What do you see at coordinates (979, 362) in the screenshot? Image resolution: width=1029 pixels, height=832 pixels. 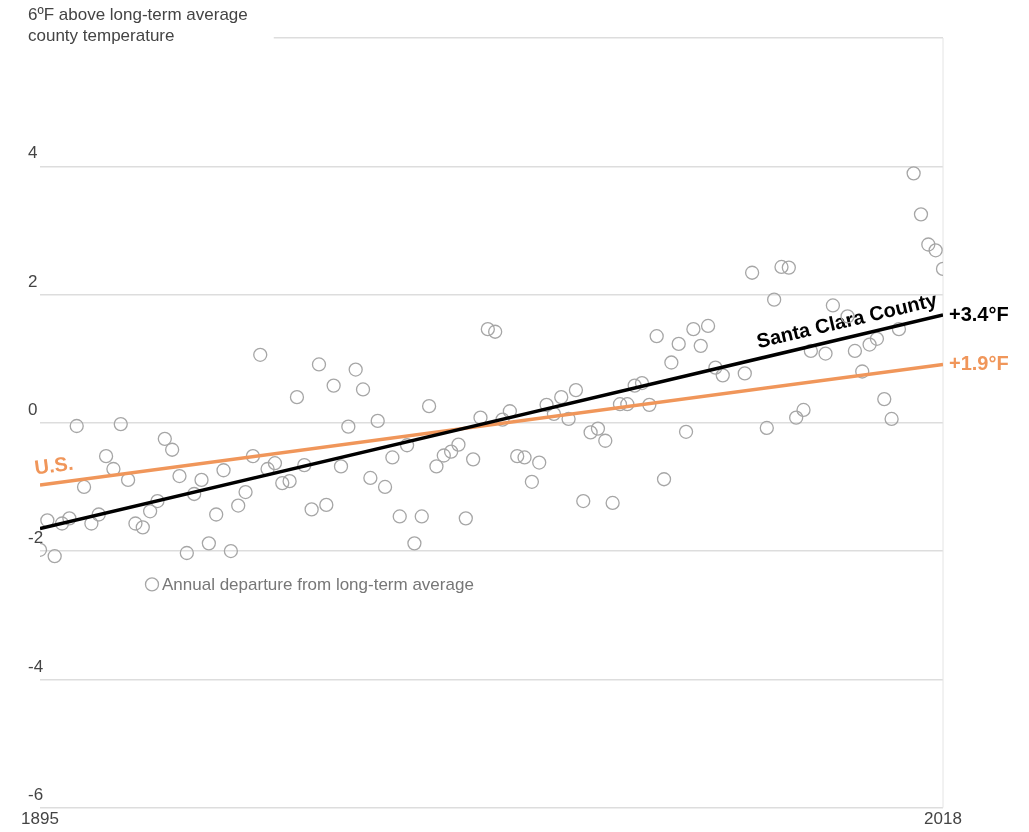 I see `annotation: +1.9°F` at bounding box center [979, 362].